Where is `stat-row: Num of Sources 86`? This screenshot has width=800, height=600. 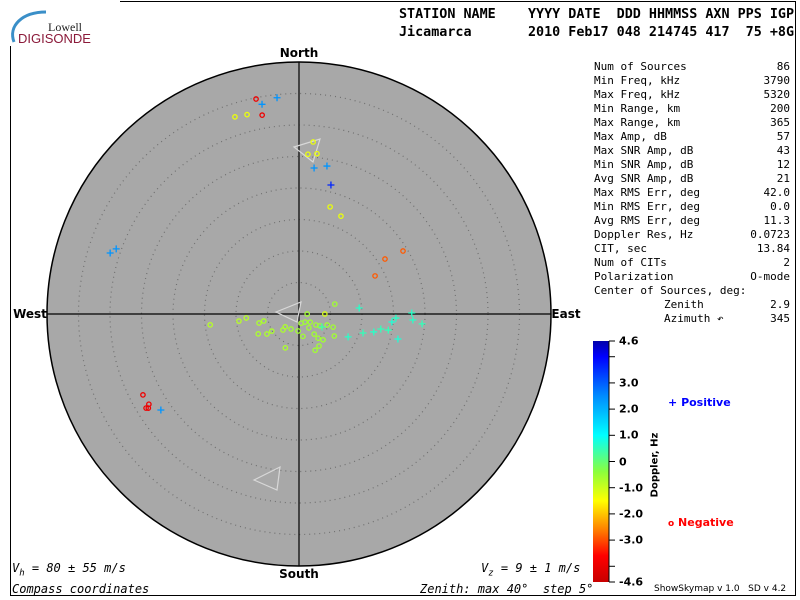
stat-row: Num of Sources 86 is located at coordinates (692, 67).